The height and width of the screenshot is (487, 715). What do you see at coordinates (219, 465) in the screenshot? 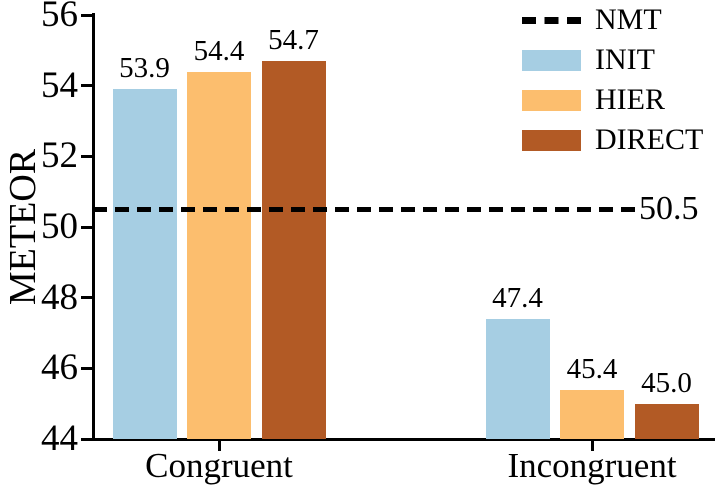
I see `x-category-label-congruent: Congruent` at bounding box center [219, 465].